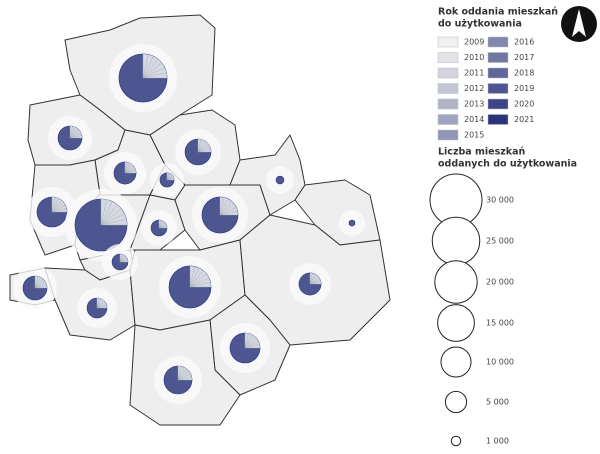  I want to click on legend-year: 2009, so click(474, 42).